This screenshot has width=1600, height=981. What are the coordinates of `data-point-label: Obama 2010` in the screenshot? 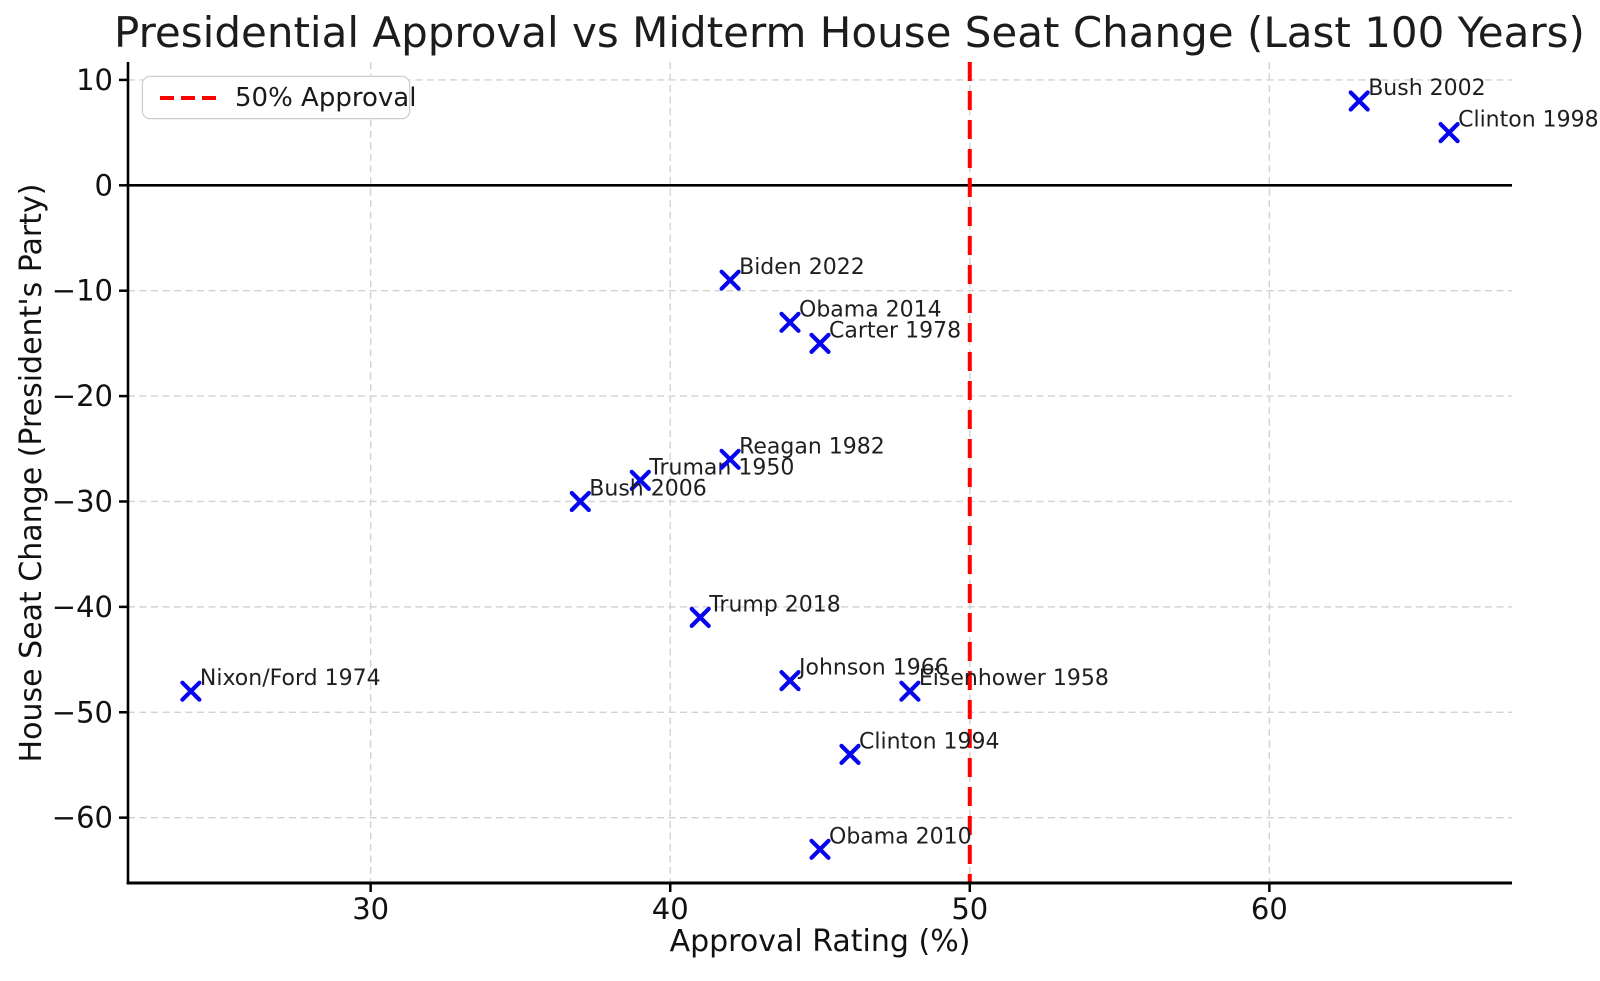 It's located at (900, 836).